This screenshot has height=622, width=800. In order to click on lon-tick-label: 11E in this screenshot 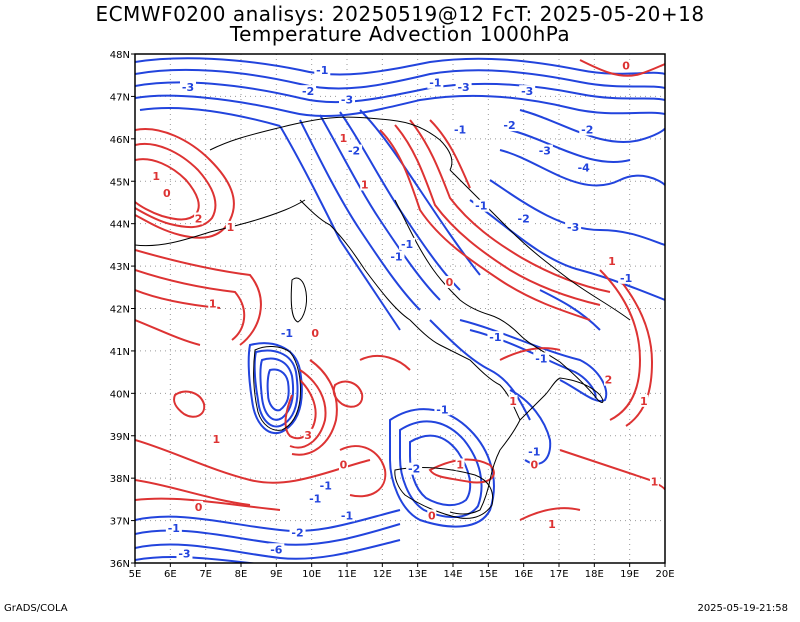, I will do `click(346, 574)`.